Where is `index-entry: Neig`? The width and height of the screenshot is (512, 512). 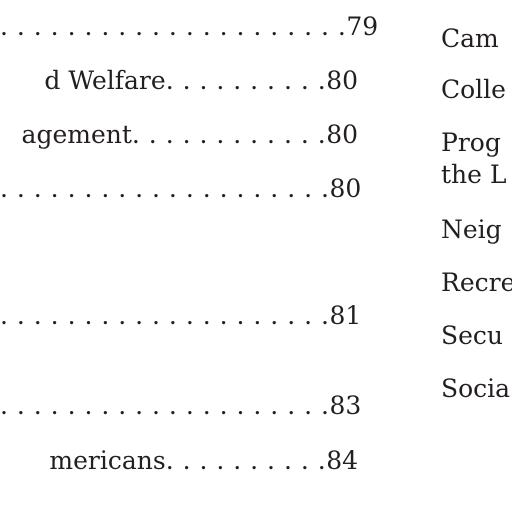 index-entry: Neig is located at coordinates (471, 229).